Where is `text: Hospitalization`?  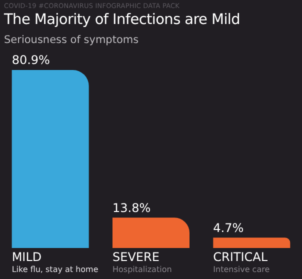 text: Hospitalization is located at coordinates (142, 269).